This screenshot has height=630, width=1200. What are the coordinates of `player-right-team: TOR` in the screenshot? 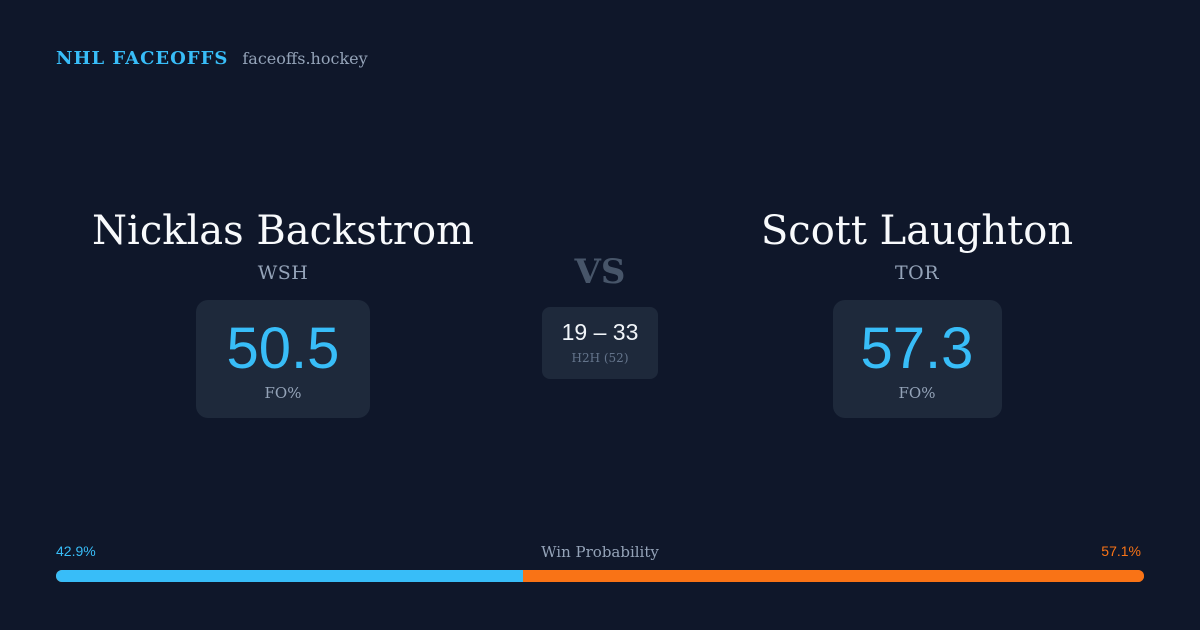 It's located at (917, 273).